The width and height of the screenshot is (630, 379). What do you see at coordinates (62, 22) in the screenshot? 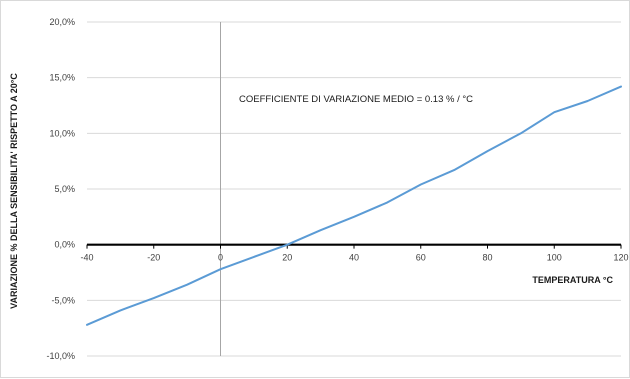
I see `y-tick-label: 20,0%` at bounding box center [62, 22].